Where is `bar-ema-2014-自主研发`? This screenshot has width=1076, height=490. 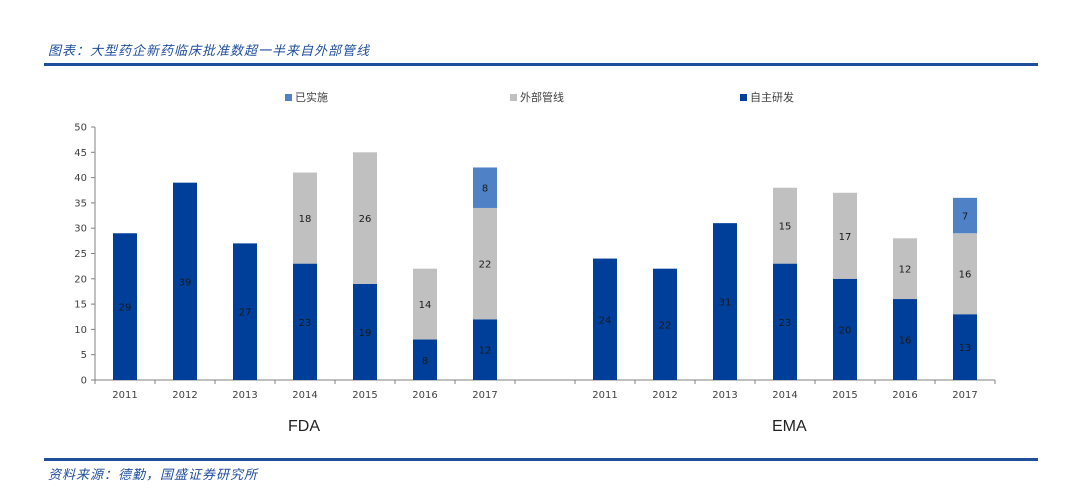 bar-ema-2014-自主研发 is located at coordinates (785, 321).